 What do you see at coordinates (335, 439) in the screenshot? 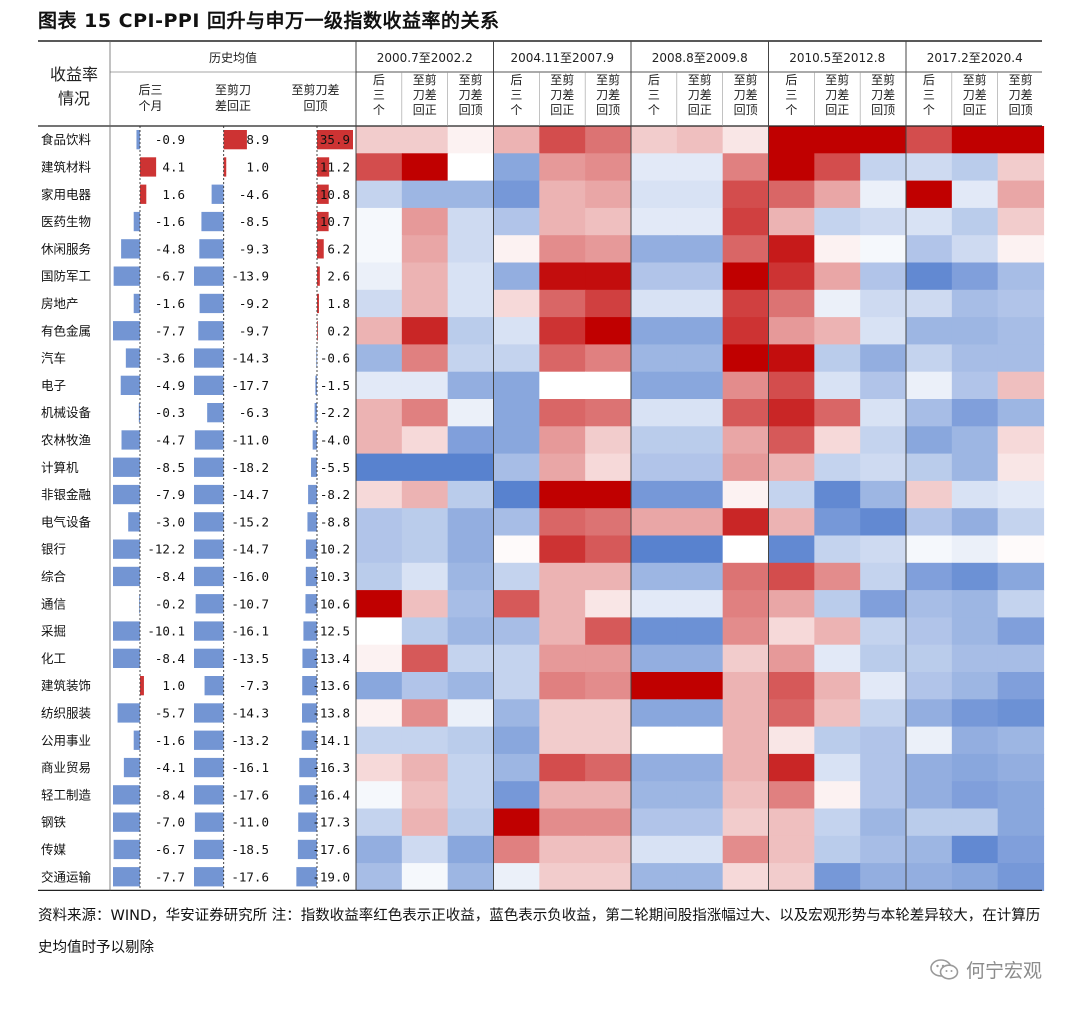
I see `avg-value: -4.0` at bounding box center [335, 439].